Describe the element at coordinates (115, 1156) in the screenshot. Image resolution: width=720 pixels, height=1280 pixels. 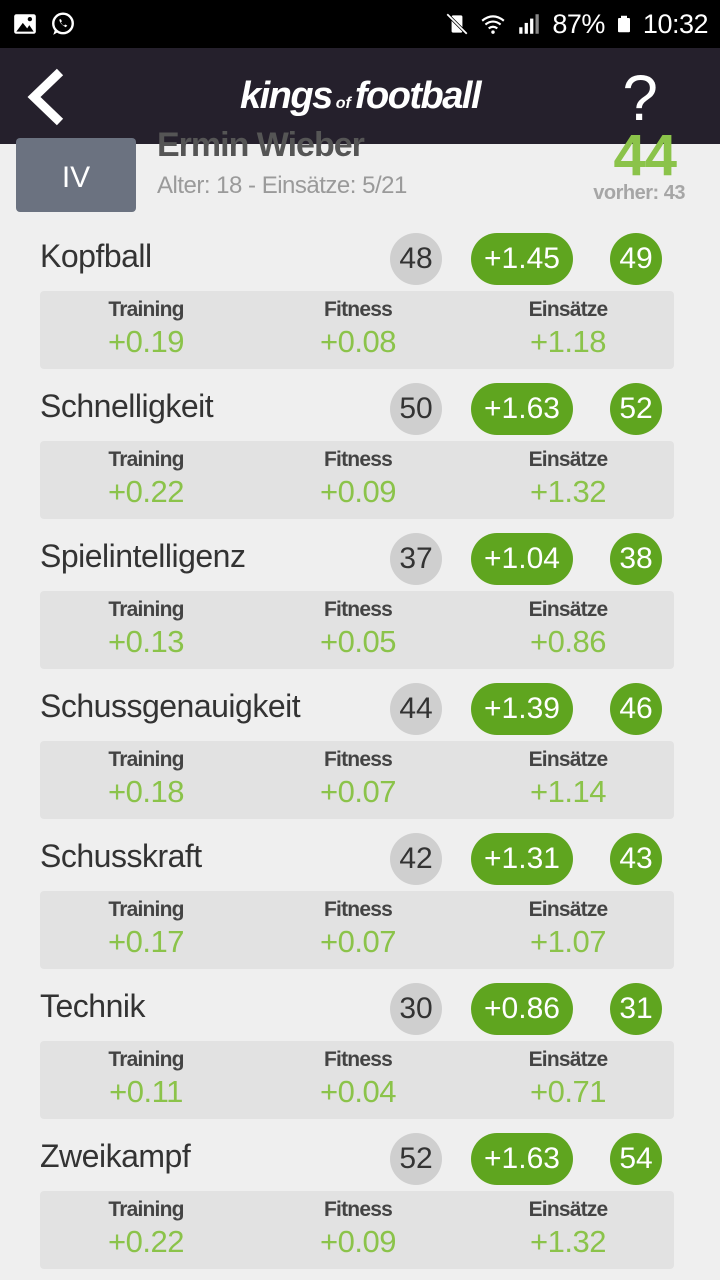
I see `attribute-name: Zweikampf` at that location.